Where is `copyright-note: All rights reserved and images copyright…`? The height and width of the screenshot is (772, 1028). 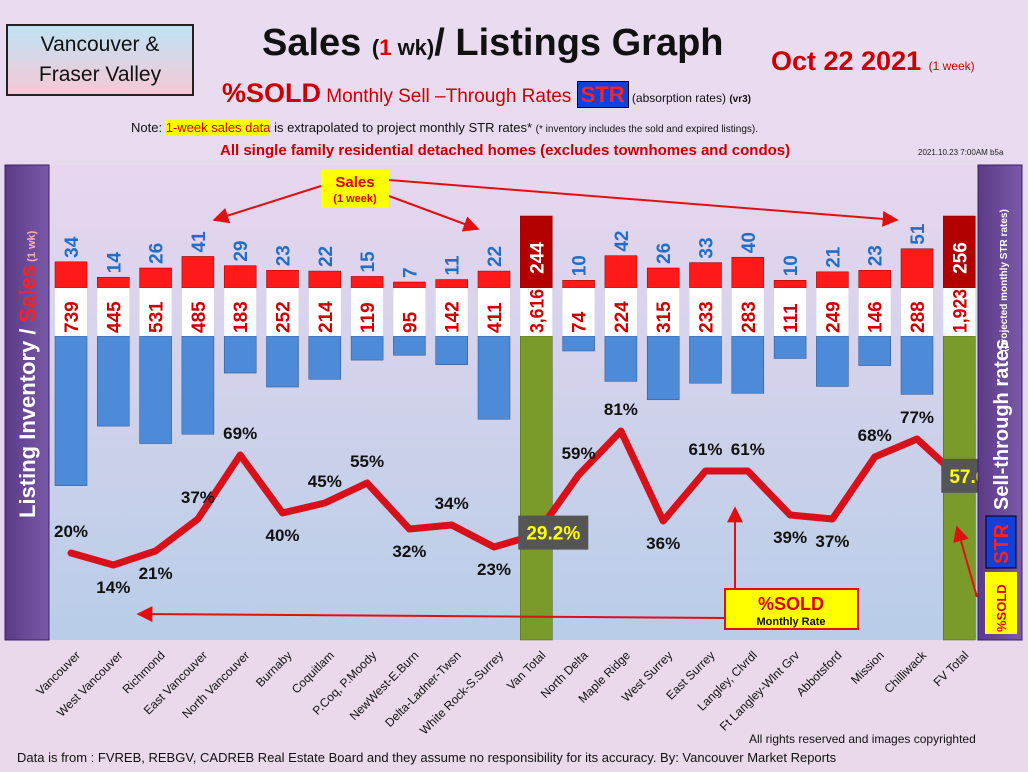 copyright-note: All rights reserved and images copyright… is located at coordinates (862, 739).